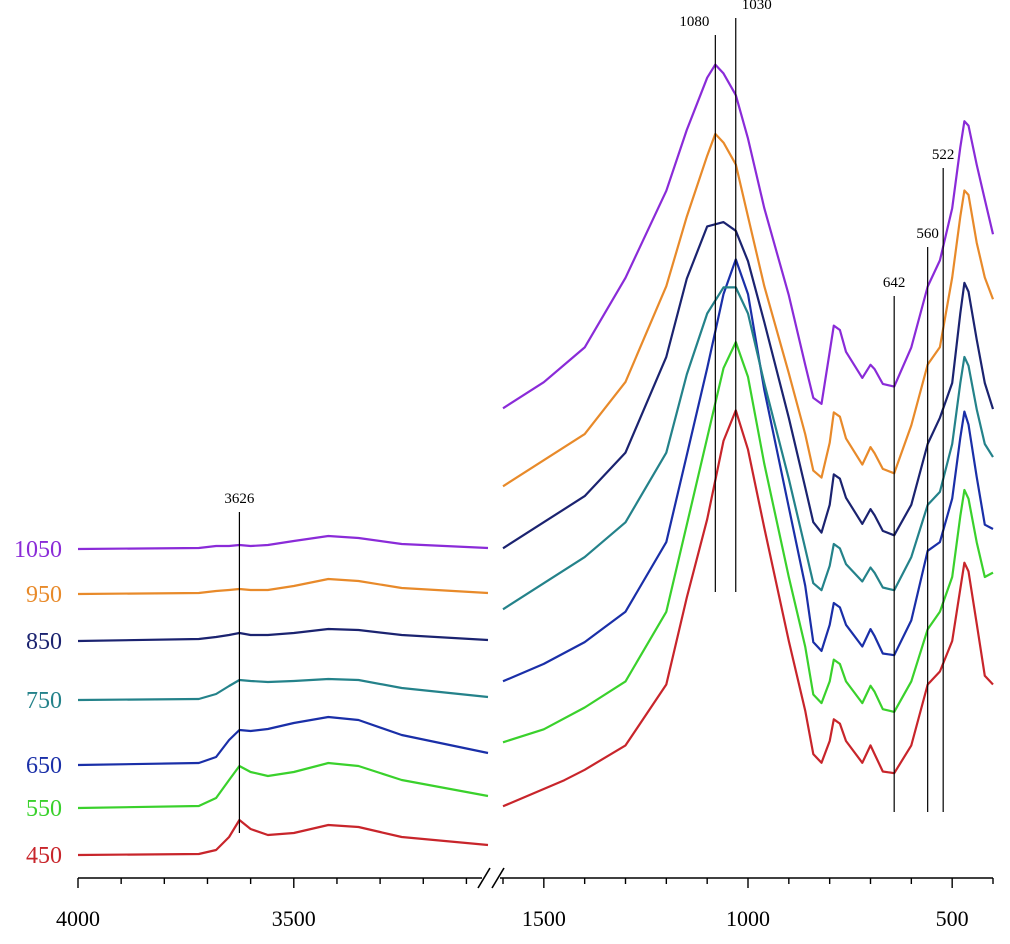  Describe the element at coordinates (943, 155) in the screenshot. I see `peak-label-522: 522` at that location.